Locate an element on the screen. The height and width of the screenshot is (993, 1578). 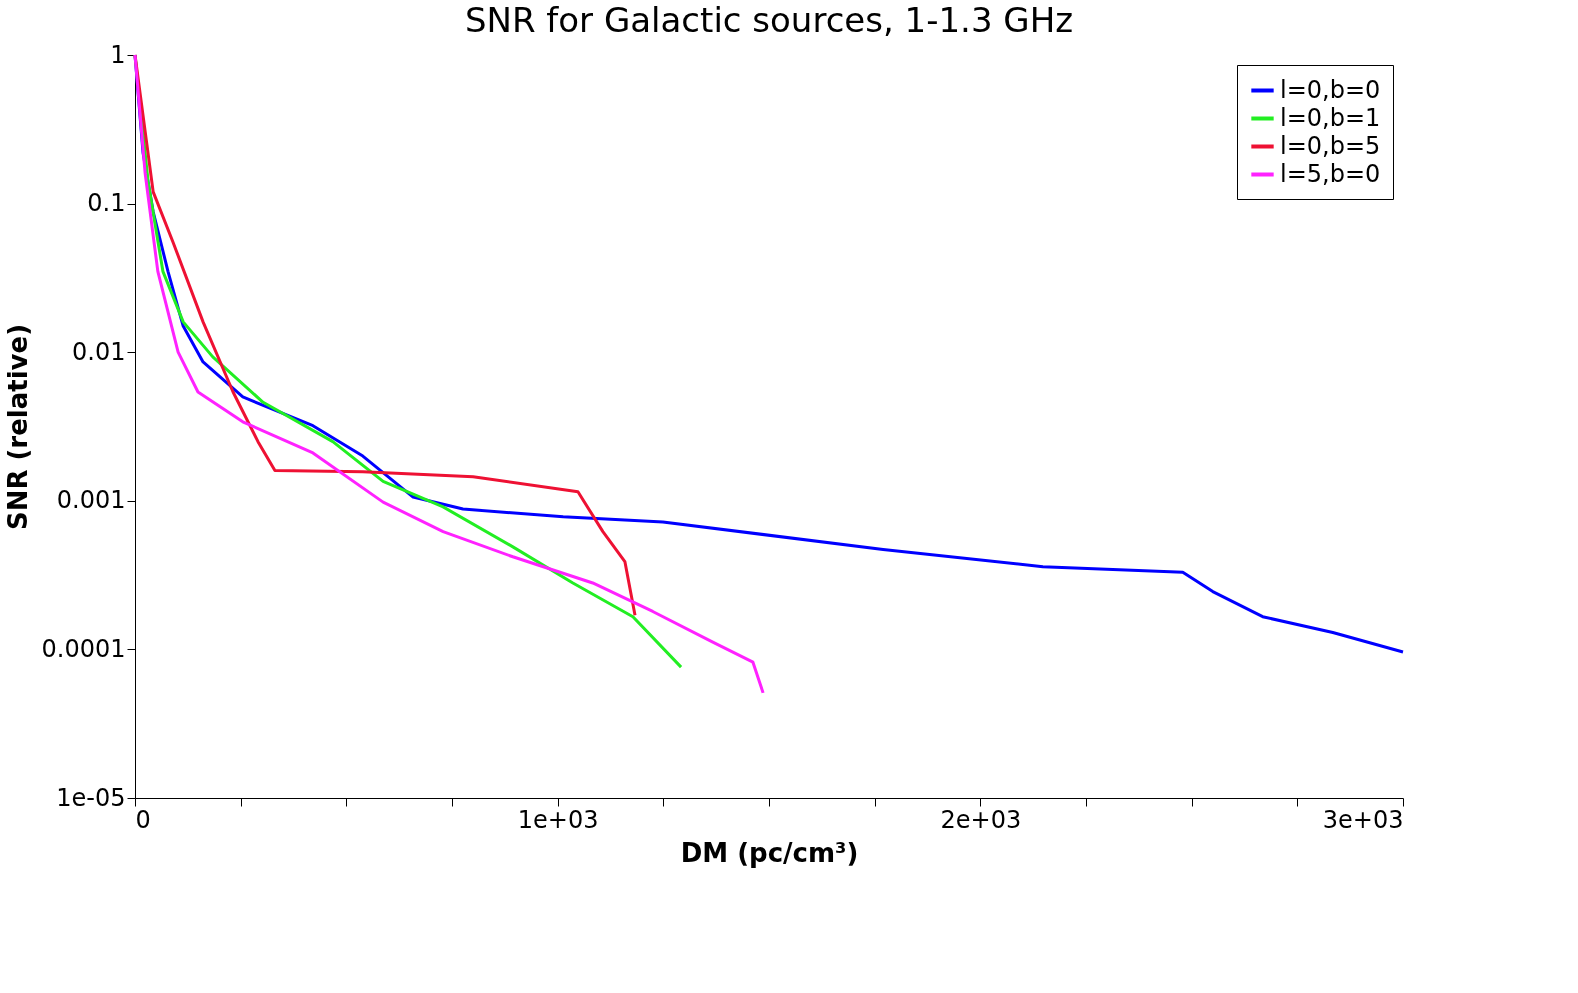
x-tick-label: 2e+03 is located at coordinates (981, 819).